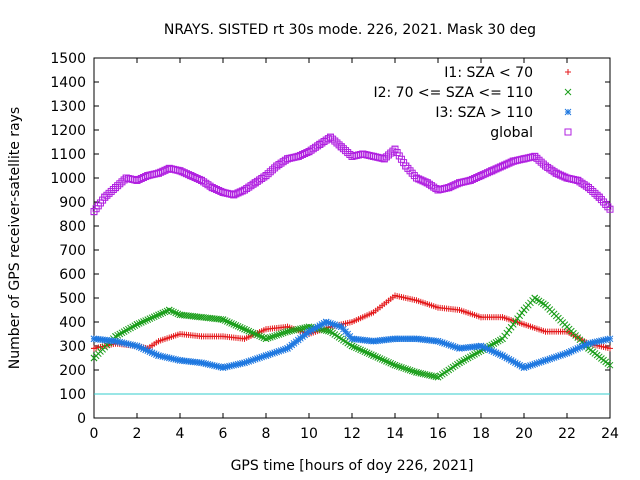 The width and height of the screenshot is (640, 480). What do you see at coordinates (68, 107) in the screenshot?
I see `y-tick-label: 1300` at bounding box center [68, 107].